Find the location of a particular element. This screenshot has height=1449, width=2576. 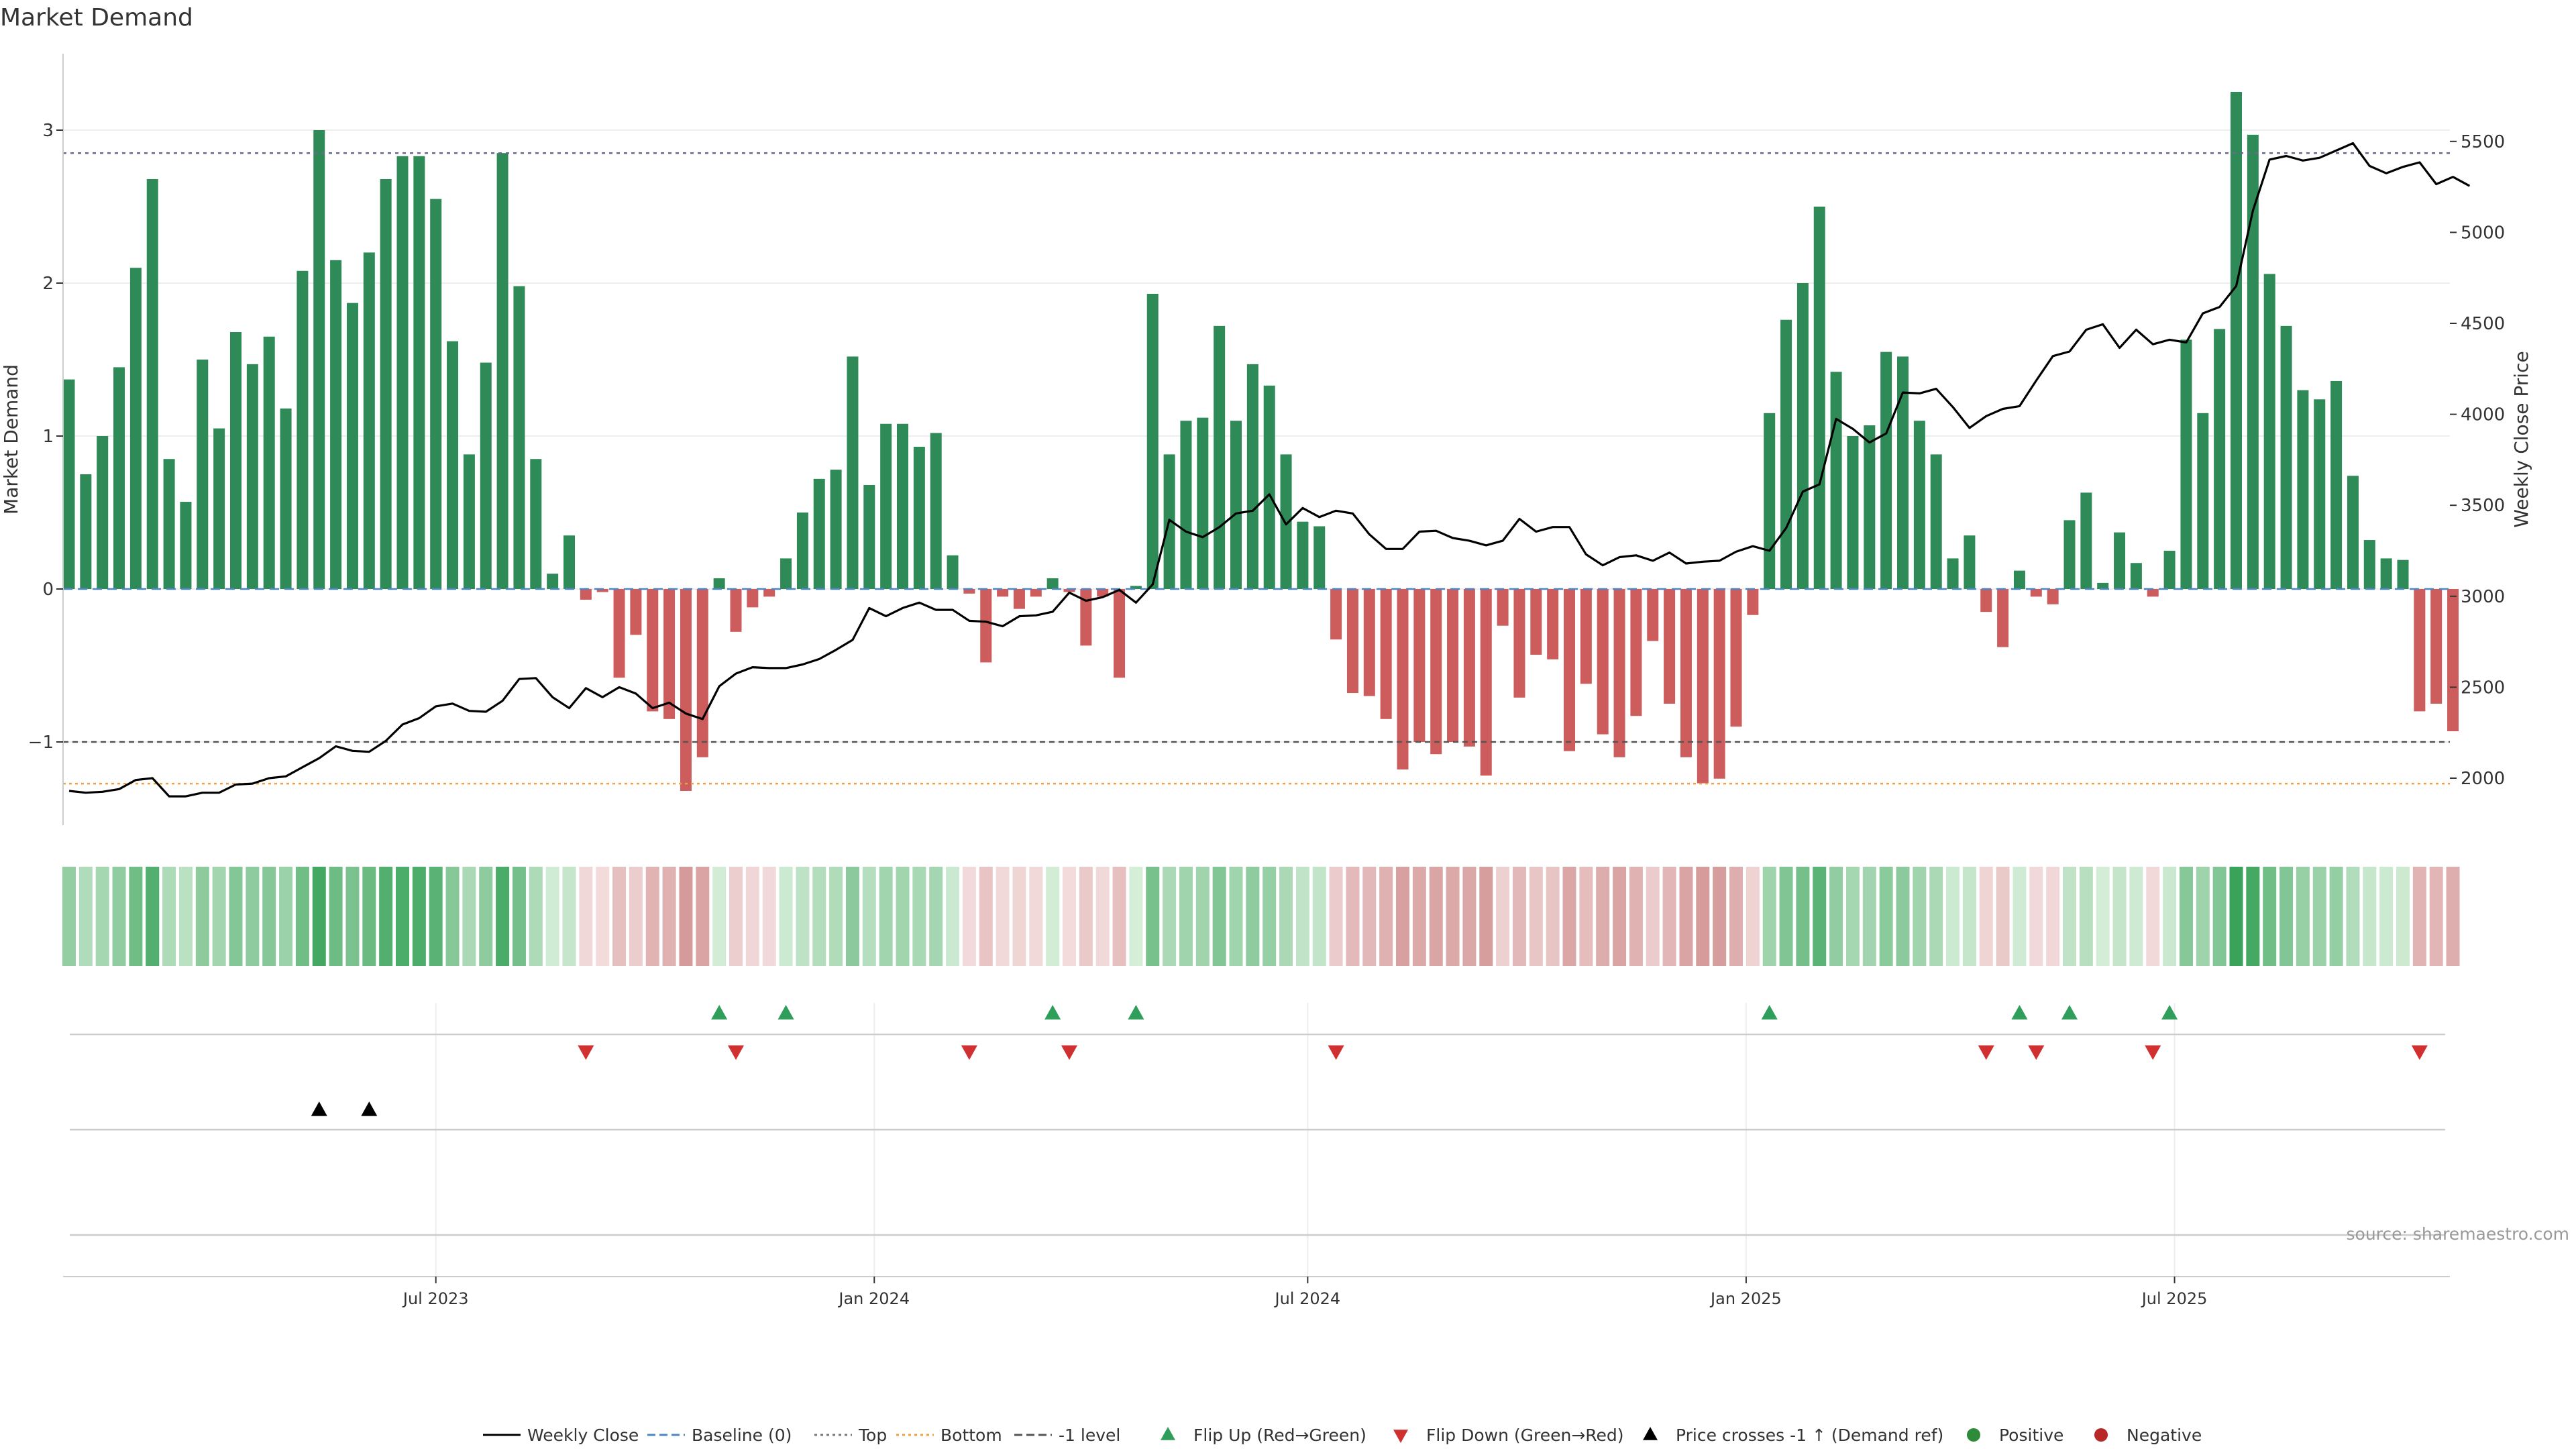

legend-item-minus-one: -1 level is located at coordinates (1067, 1435).